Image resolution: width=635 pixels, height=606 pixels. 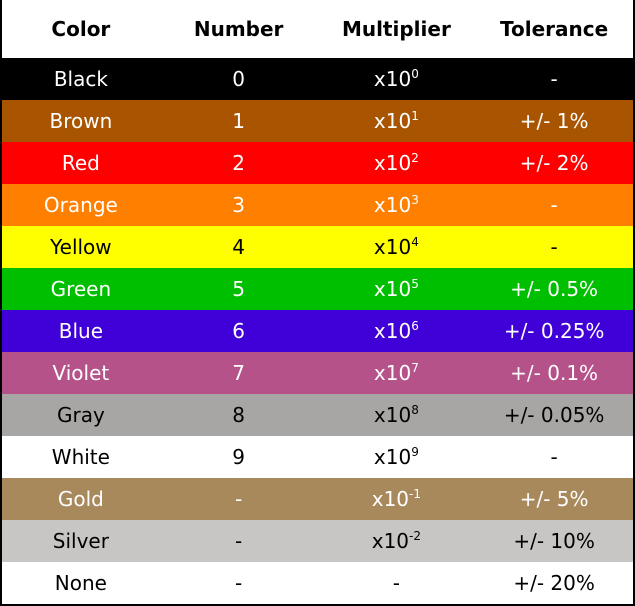 What do you see at coordinates (415, 116) in the screenshot?
I see `multiplier-exponent: 1` at bounding box center [415, 116].